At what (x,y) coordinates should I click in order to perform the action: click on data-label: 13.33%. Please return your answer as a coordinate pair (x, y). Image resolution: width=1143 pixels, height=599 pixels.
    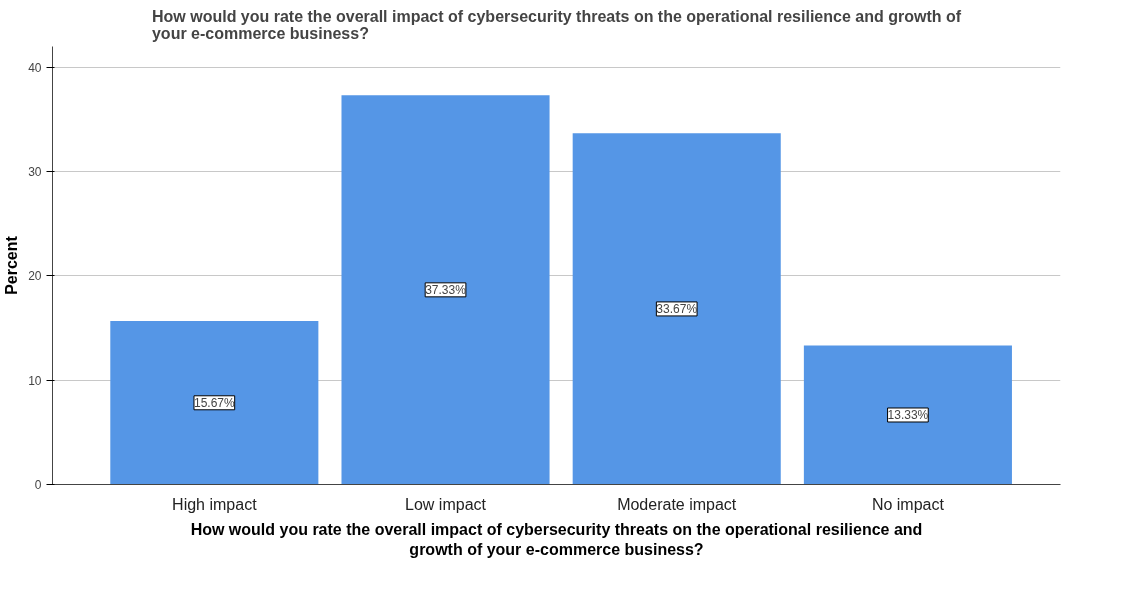
    Looking at the image, I should click on (908, 414).